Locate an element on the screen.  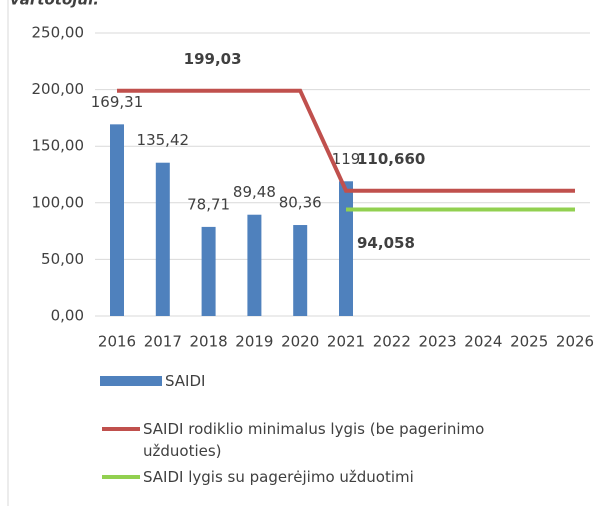
data-label: 119 is located at coordinates (346, 159).